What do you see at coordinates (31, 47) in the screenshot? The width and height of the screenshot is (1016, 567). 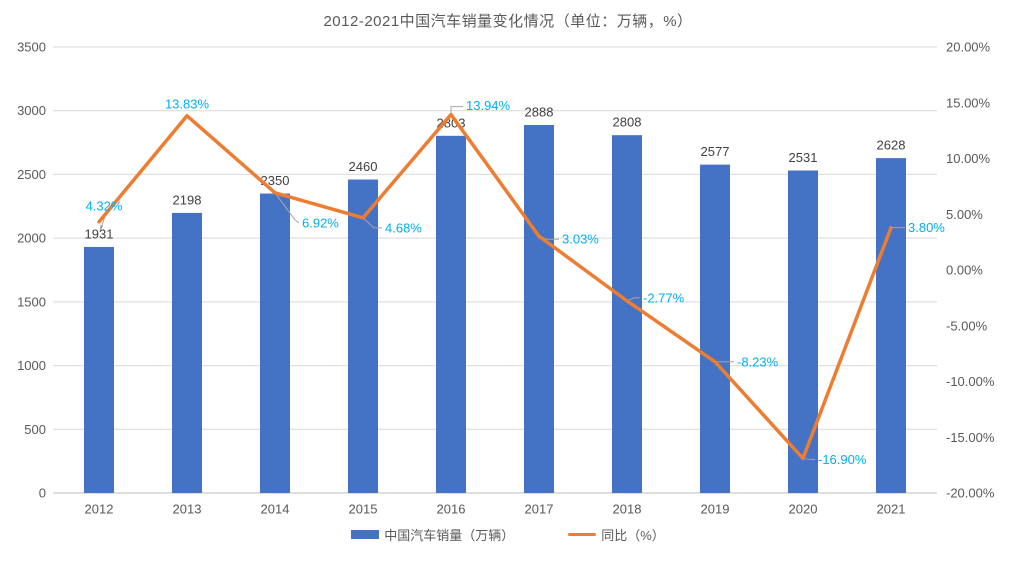 I see `y-axis-label: 3500` at bounding box center [31, 47].